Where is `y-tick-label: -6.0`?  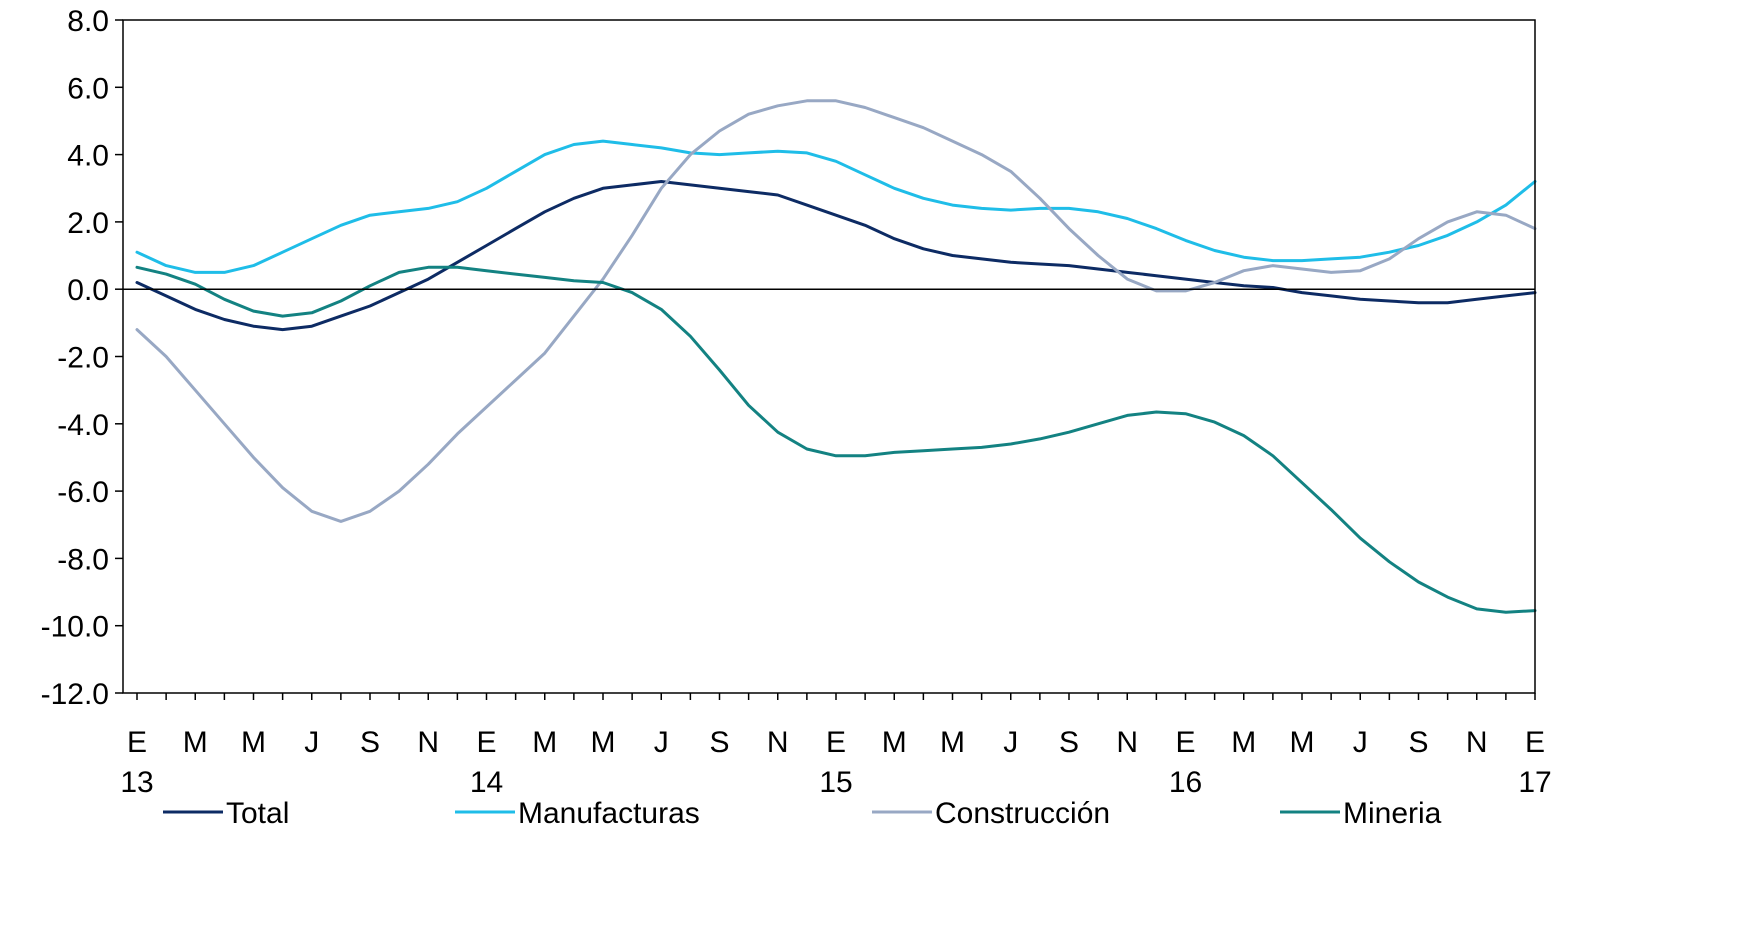 y-tick-label: -6.0 is located at coordinates (83, 492).